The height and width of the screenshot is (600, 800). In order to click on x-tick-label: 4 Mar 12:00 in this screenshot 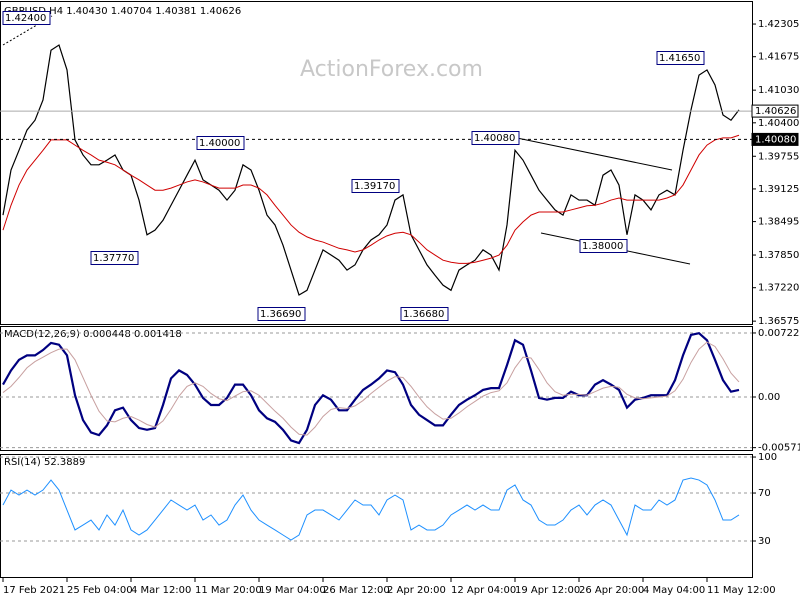, I will do `click(161, 590)`.